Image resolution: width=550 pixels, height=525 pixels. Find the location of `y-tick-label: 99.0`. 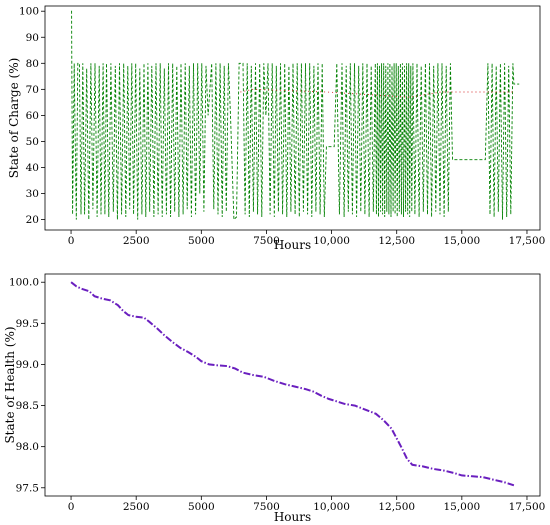

y-tick-label: 99.0 is located at coordinates (27, 365).